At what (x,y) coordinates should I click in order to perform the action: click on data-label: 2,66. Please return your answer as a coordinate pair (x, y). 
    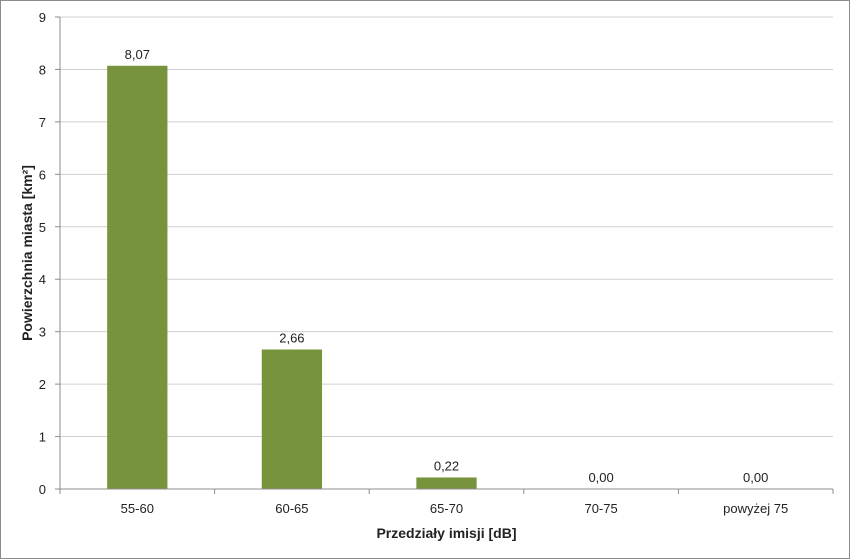
    Looking at the image, I should click on (291, 337).